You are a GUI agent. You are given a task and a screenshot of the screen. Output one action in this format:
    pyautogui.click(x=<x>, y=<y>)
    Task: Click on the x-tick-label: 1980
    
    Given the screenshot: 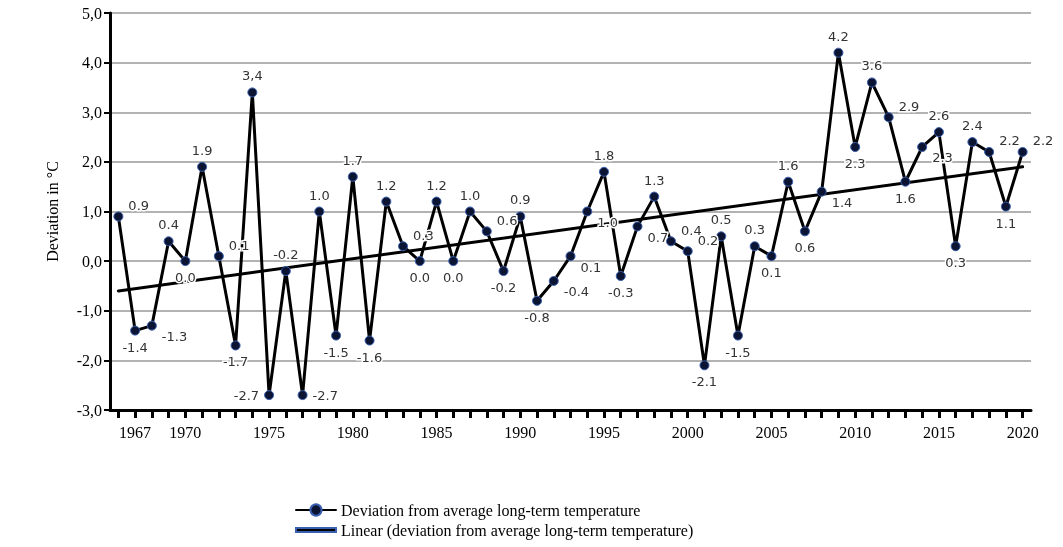 What is the action you would take?
    pyautogui.click(x=352, y=432)
    